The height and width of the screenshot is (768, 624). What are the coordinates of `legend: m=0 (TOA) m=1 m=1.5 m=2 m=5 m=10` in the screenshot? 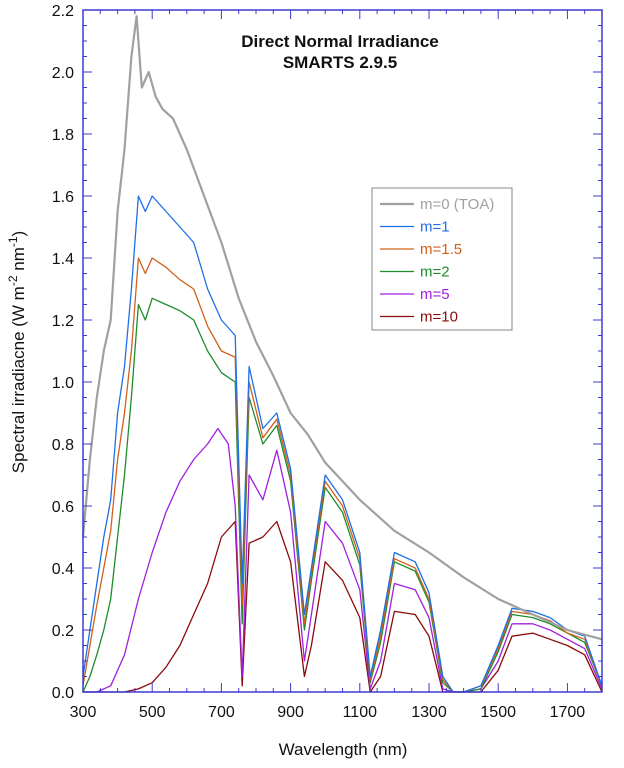 It's located at (442, 259).